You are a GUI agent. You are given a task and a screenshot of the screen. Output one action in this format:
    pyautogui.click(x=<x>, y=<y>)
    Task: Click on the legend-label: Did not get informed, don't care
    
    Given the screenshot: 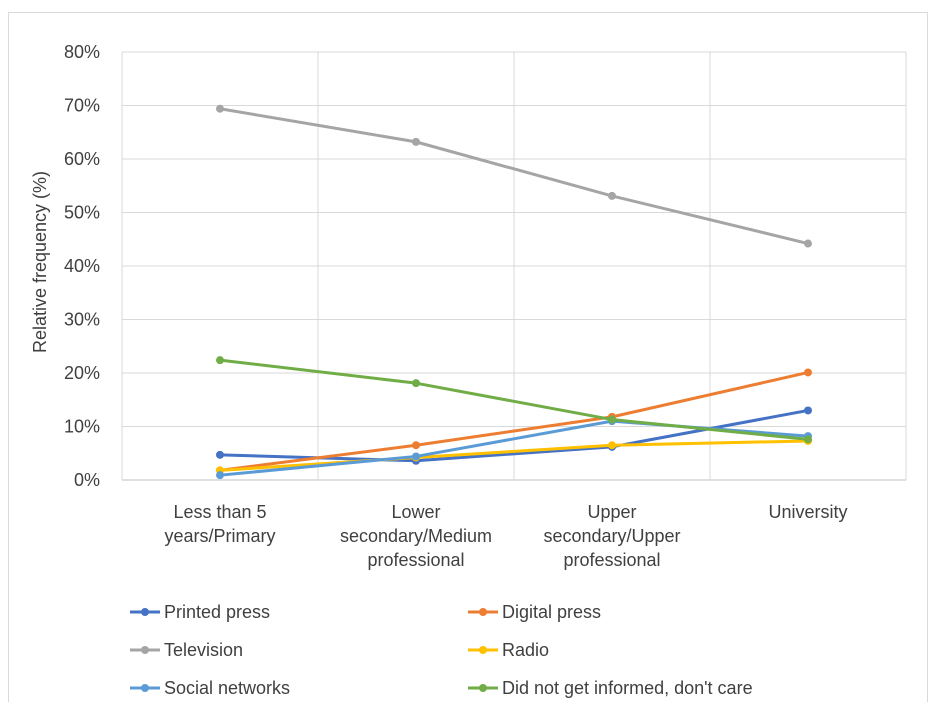 What is the action you would take?
    pyautogui.click(x=627, y=688)
    